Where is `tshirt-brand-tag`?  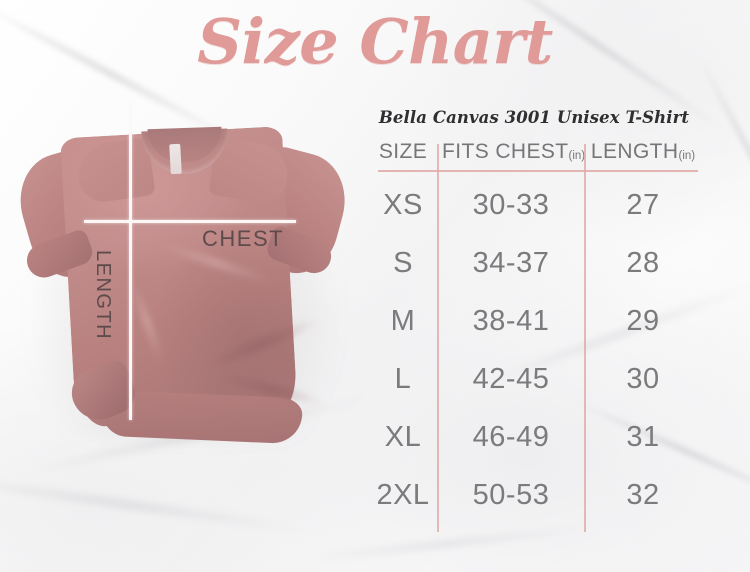 tshirt-brand-tag is located at coordinates (175, 159).